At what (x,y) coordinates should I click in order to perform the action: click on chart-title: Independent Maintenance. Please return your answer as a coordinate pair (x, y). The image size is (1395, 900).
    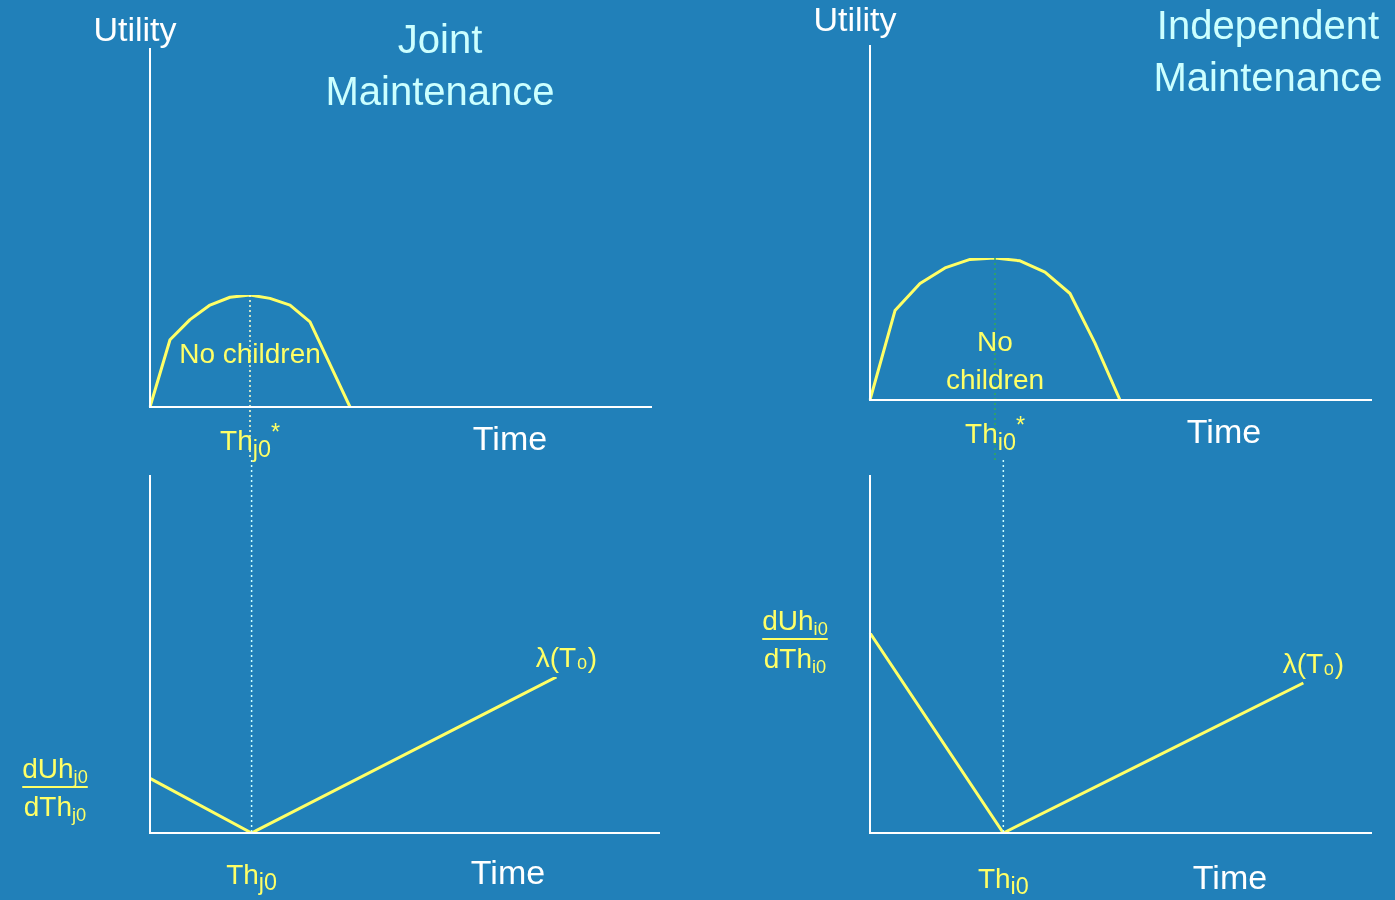
    Looking at the image, I should click on (1268, 51).